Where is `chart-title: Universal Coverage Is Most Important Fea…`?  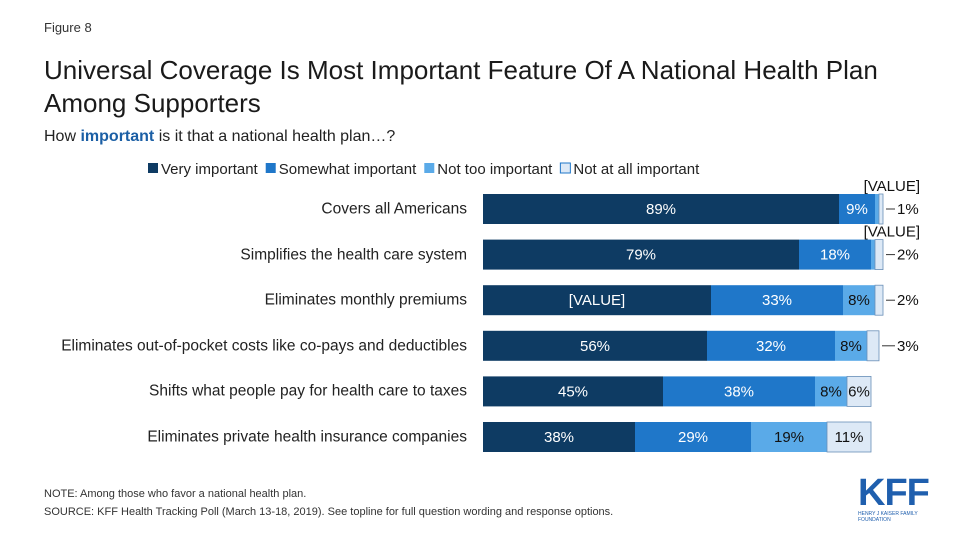 chart-title: Universal Coverage Is Most Important Fea… is located at coordinates (461, 86).